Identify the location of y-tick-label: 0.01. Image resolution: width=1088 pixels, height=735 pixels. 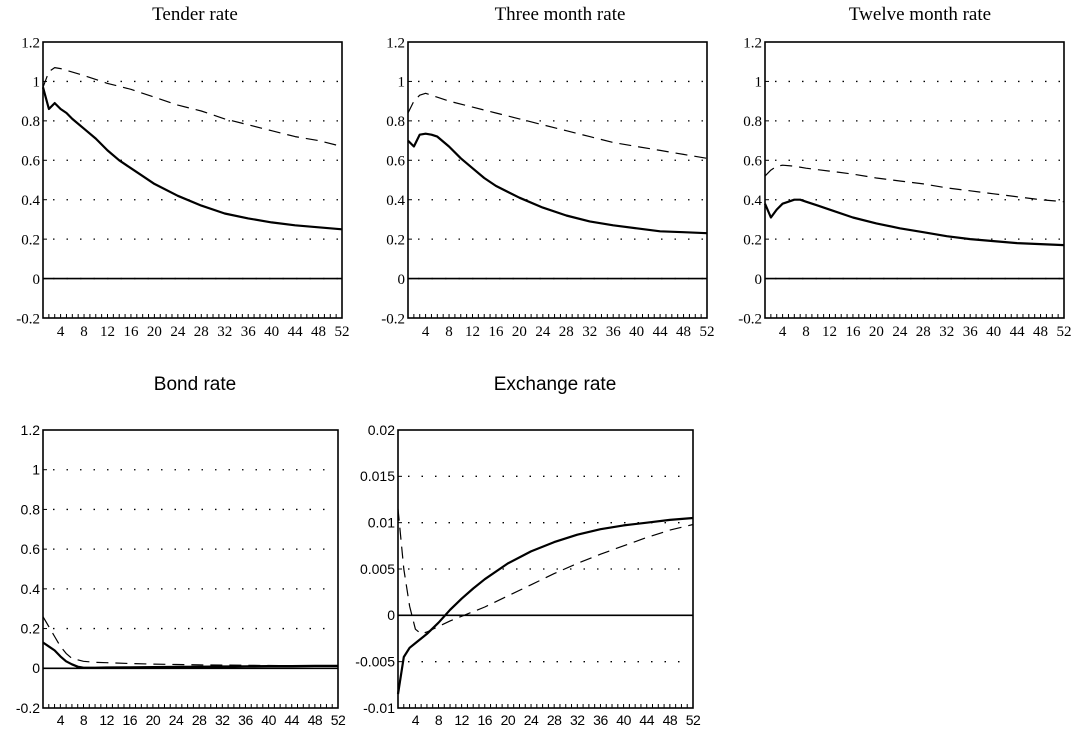
(381, 523).